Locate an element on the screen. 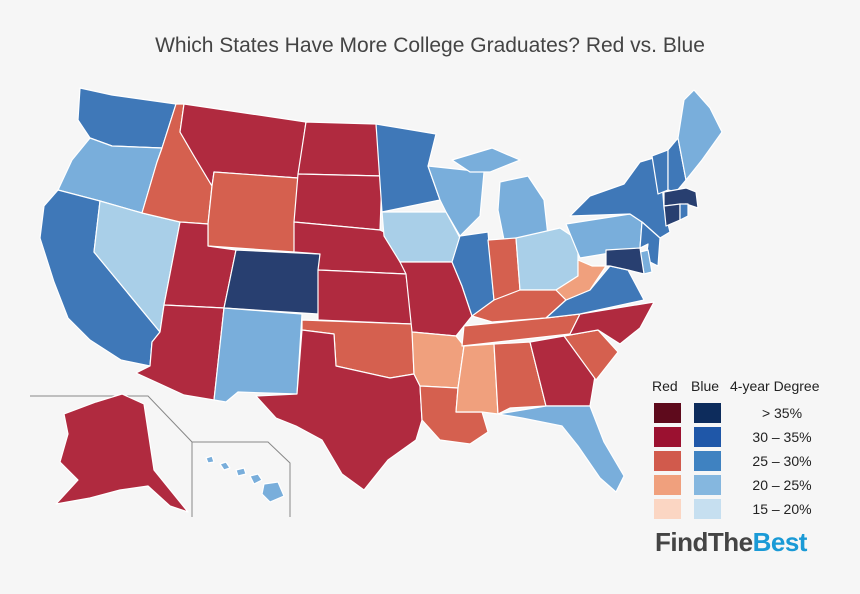 This screenshot has width=860, height=594. alaska-inset-border is located at coordinates (111, 456).